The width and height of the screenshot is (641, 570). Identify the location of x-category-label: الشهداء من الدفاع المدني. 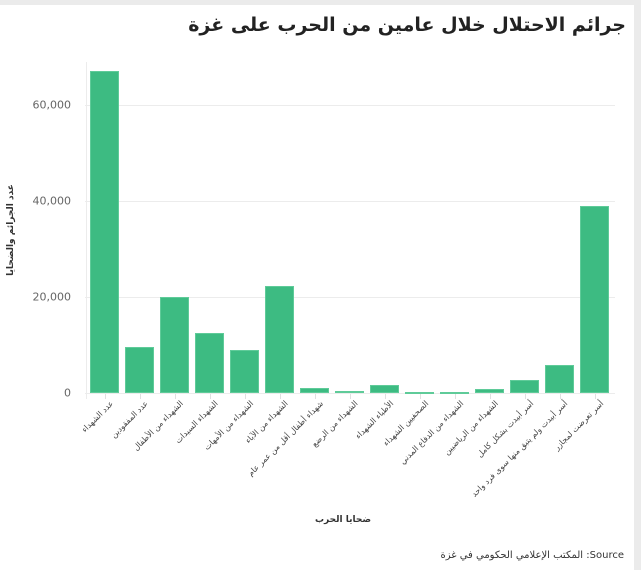
(431, 433).